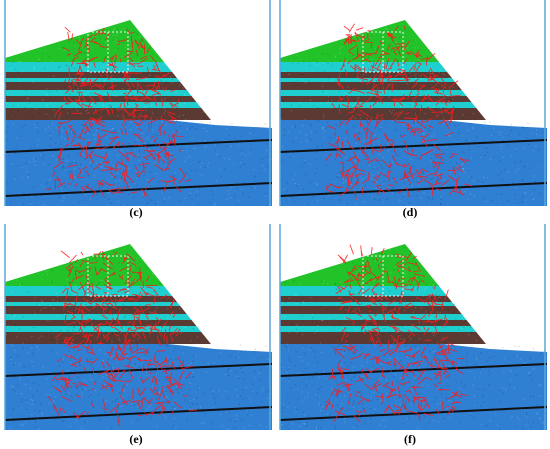 The image size is (550, 449). Describe the element at coordinates (136, 212) in the screenshot. I see `caption-c: (c)` at that location.